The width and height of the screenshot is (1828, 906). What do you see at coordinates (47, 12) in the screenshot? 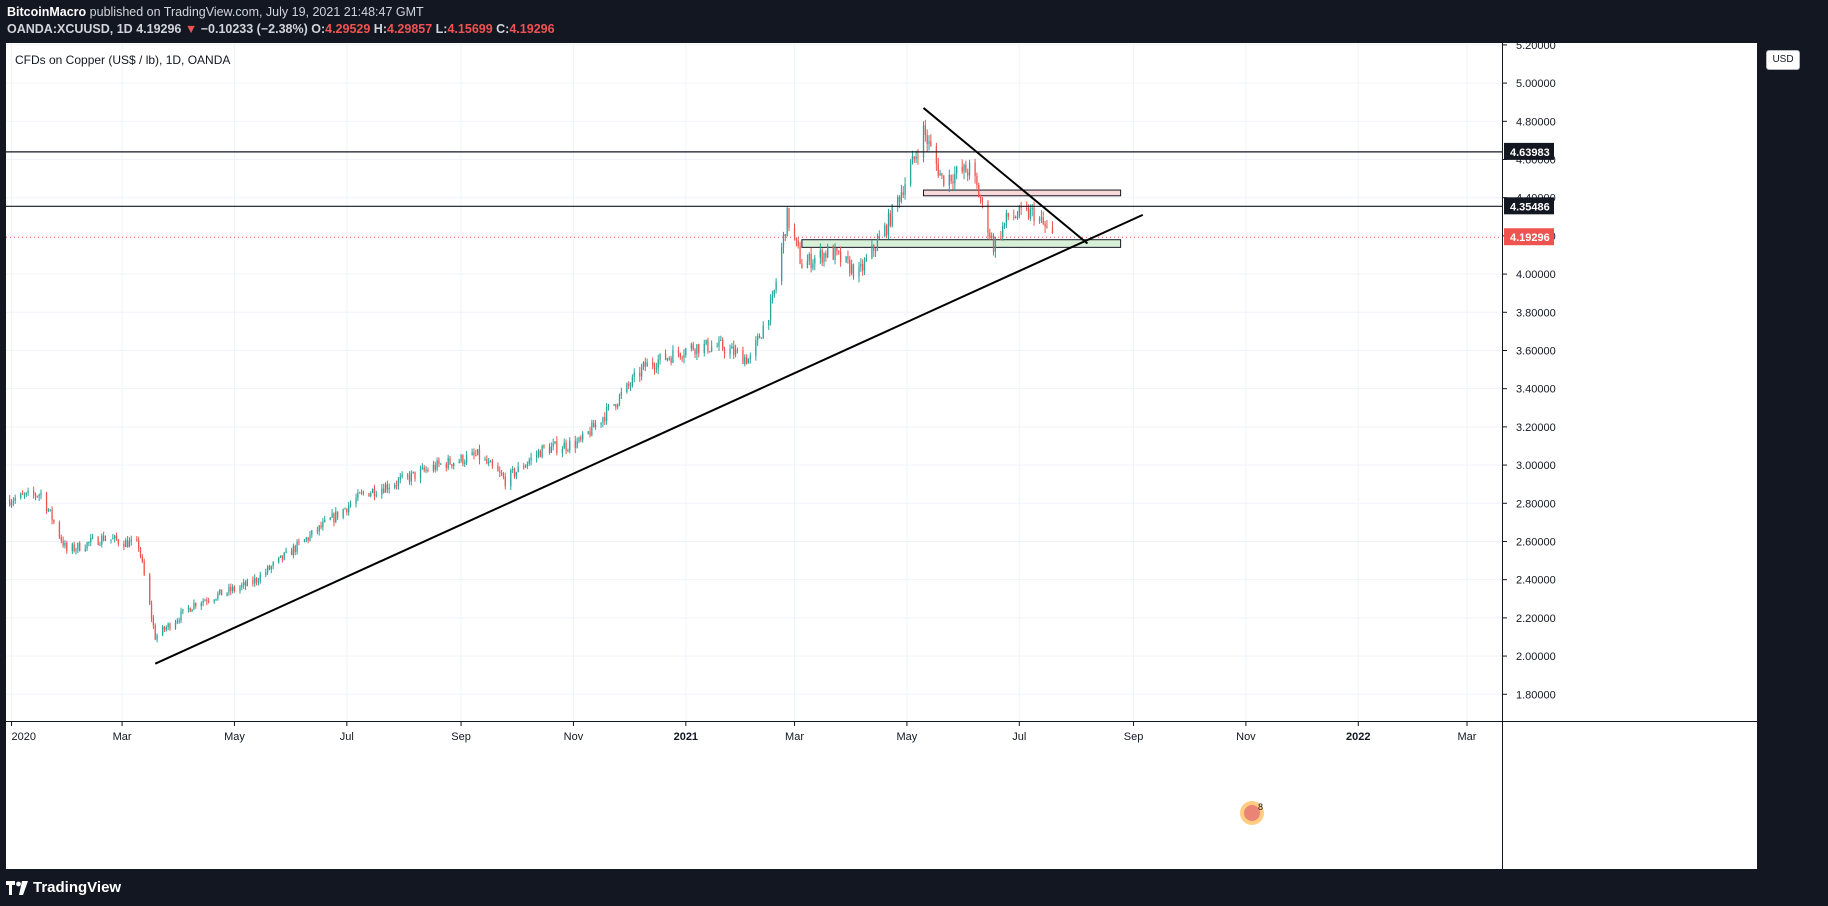
I see `author-name: BitcoinMacro` at bounding box center [47, 12].